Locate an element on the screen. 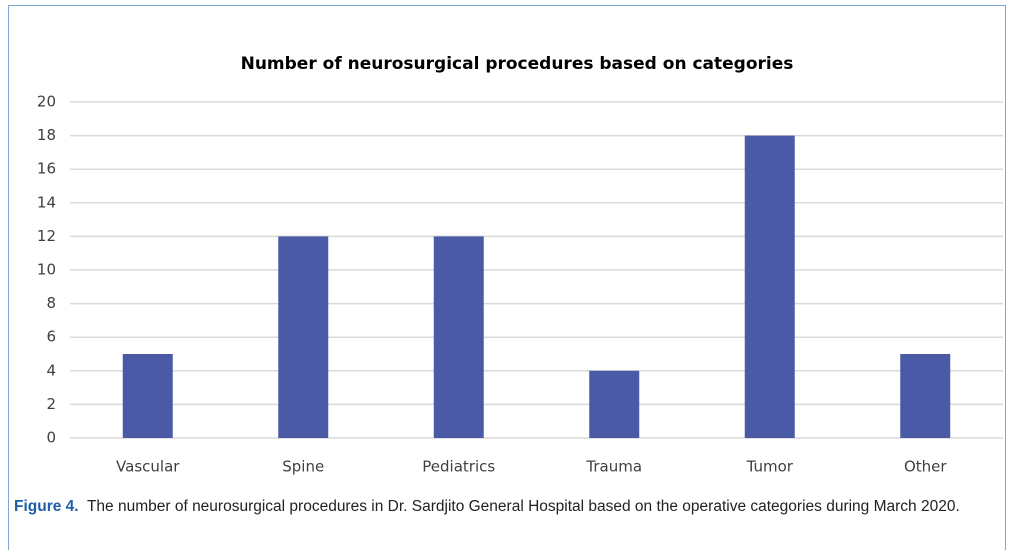  x-tick-label: Trauma is located at coordinates (613, 467).